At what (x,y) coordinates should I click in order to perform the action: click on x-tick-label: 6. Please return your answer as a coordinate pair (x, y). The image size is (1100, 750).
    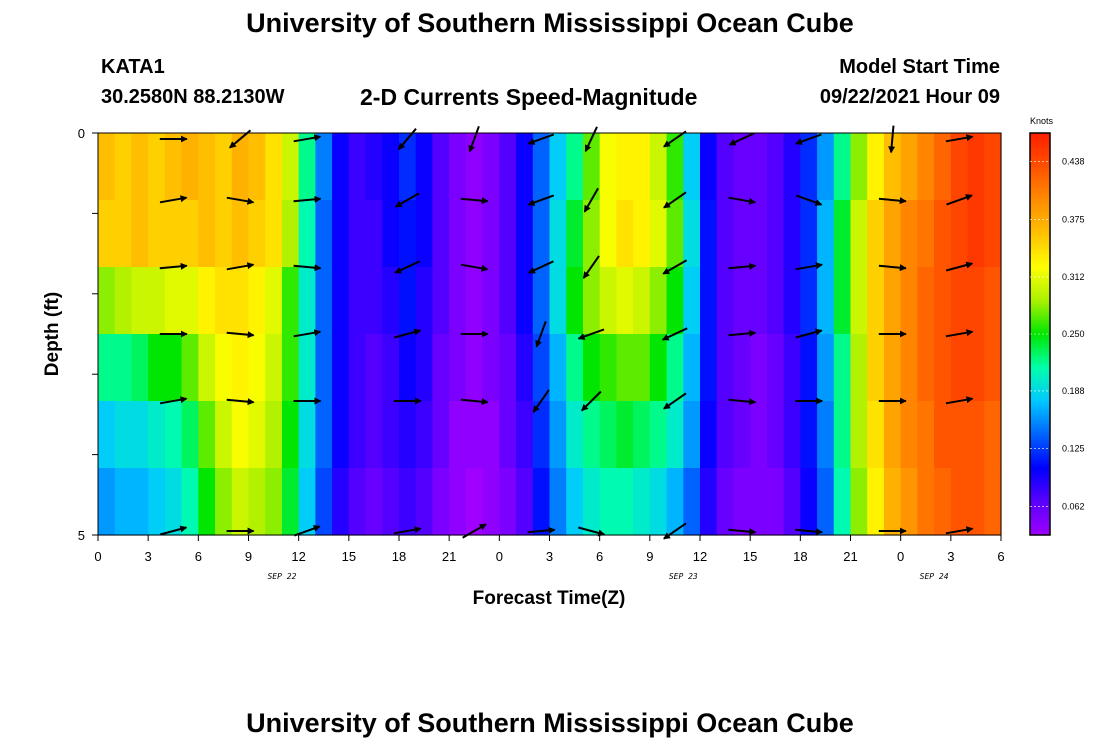
    Looking at the image, I should click on (599, 556).